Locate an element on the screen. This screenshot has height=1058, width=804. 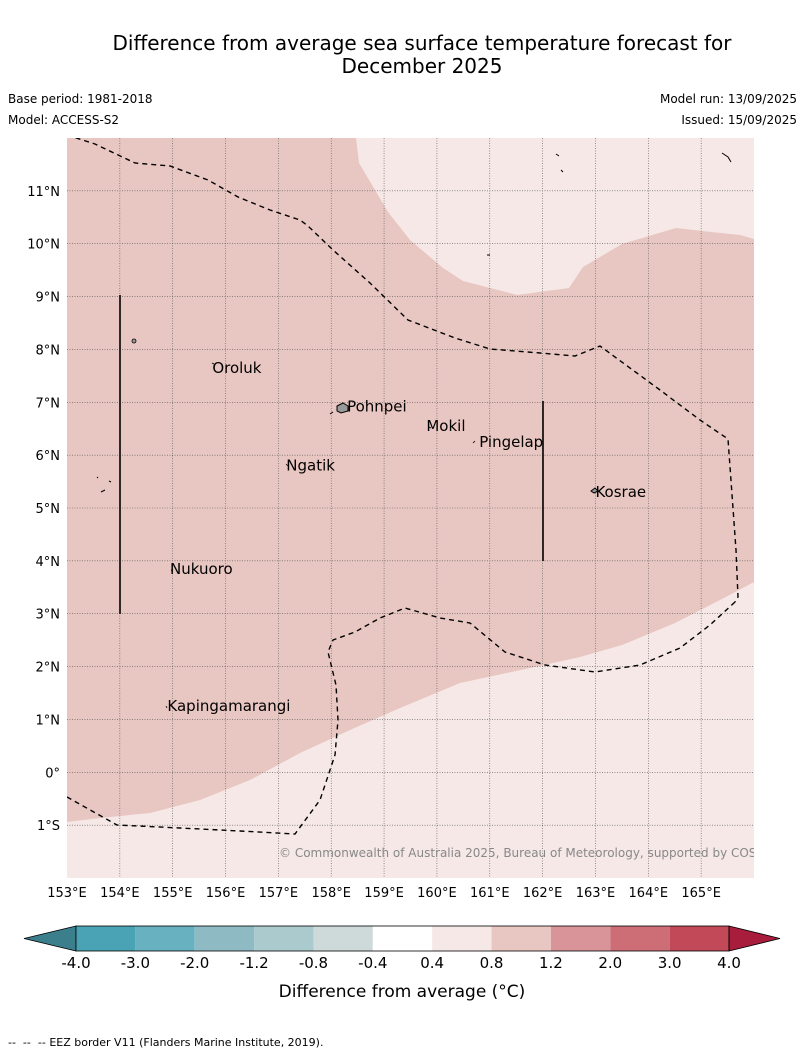
issued-date: Issued: 15/09/2025 is located at coordinates (739, 120).